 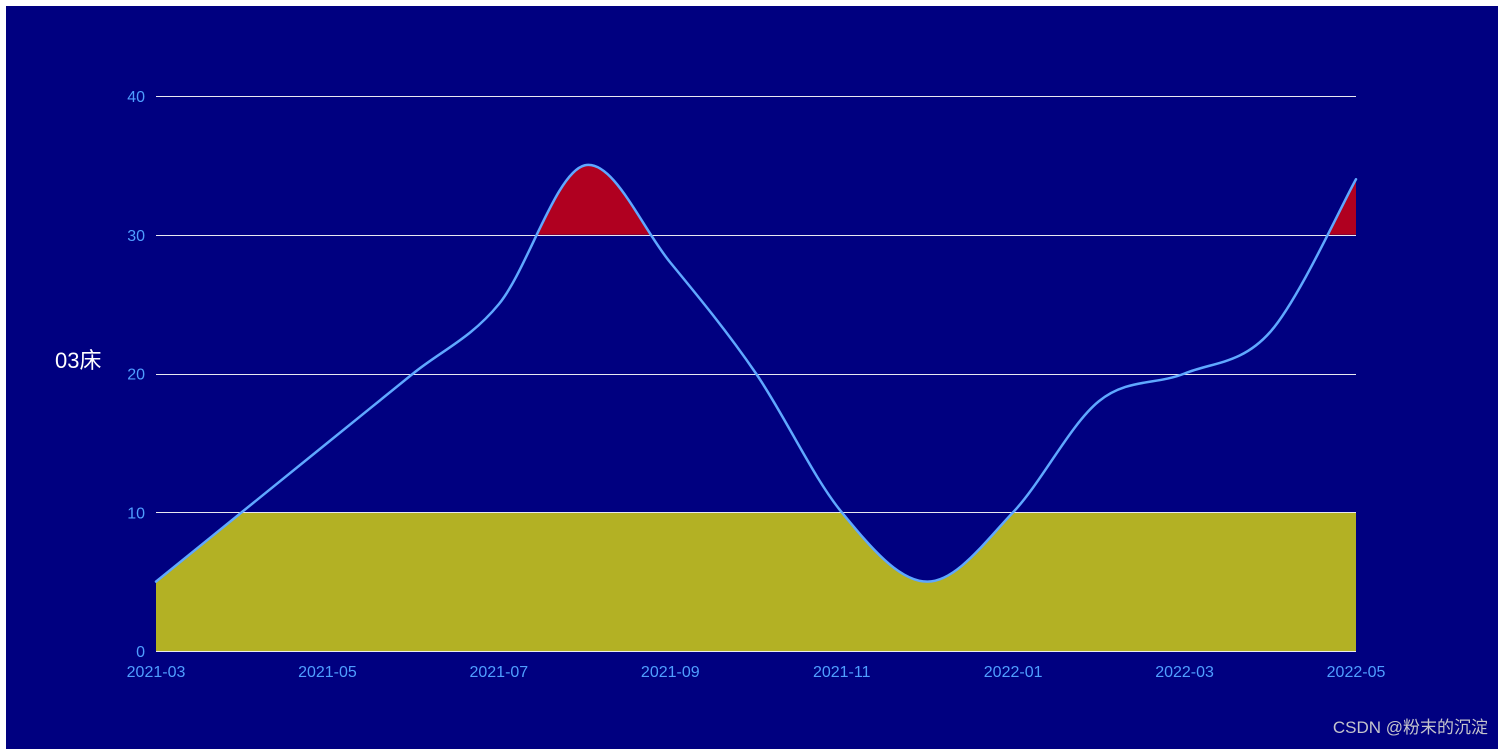 I want to click on x-tick-label: 2021-05, so click(x=327, y=672).